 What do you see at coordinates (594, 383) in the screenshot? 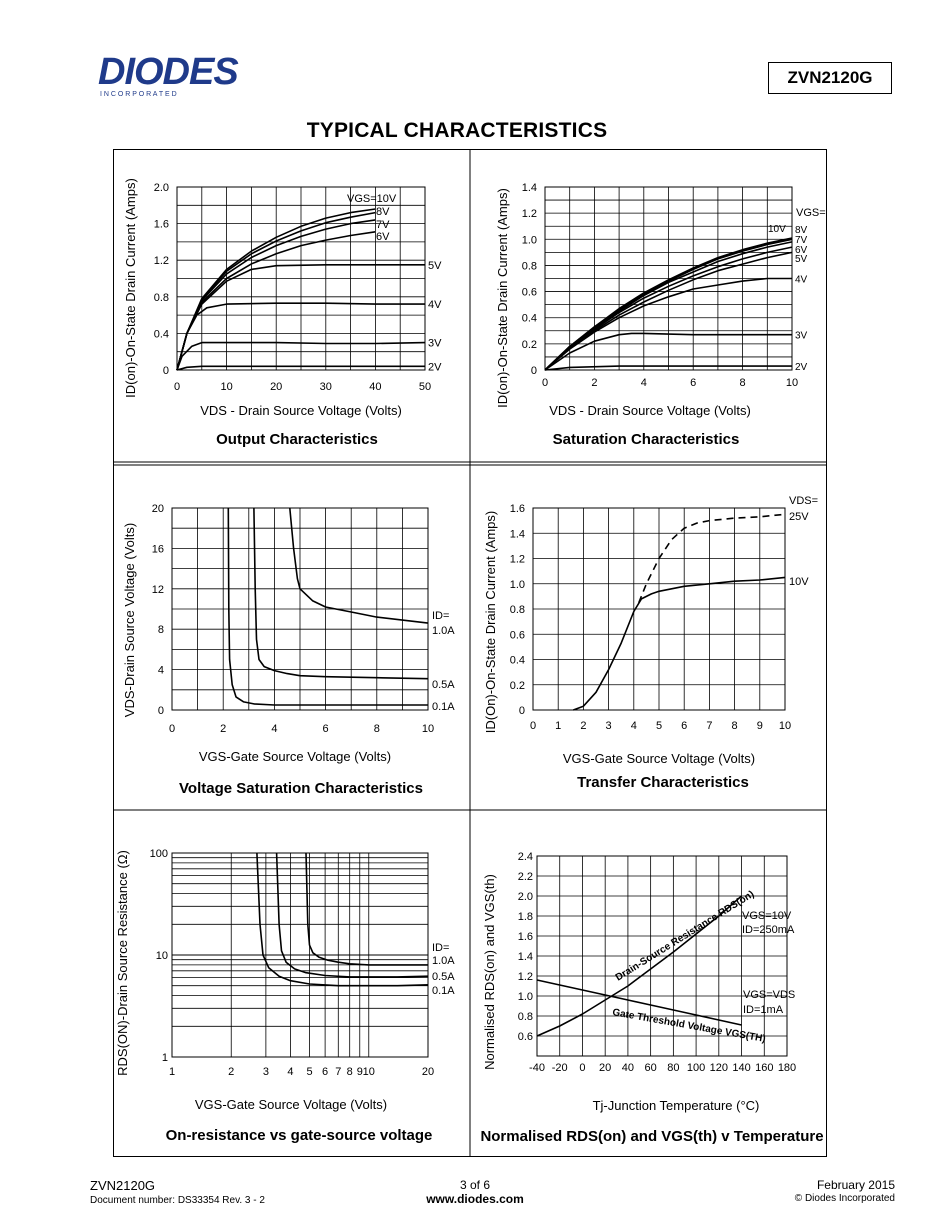
I see `x-tick-label: 2` at bounding box center [594, 383].